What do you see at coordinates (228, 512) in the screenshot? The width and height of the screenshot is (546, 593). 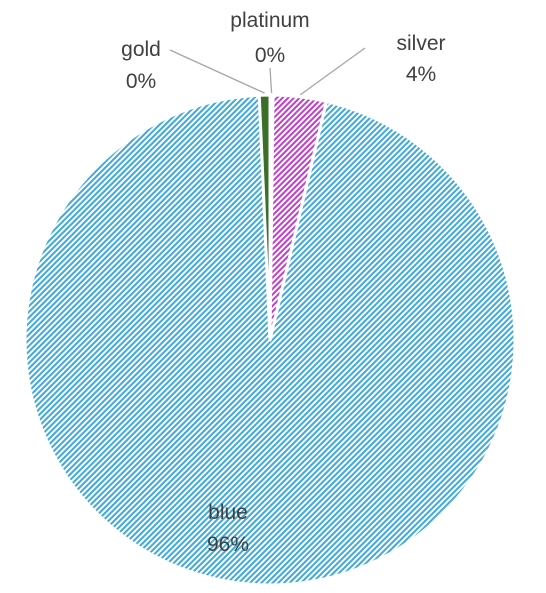 I see `slice-label-blue: blue` at bounding box center [228, 512].